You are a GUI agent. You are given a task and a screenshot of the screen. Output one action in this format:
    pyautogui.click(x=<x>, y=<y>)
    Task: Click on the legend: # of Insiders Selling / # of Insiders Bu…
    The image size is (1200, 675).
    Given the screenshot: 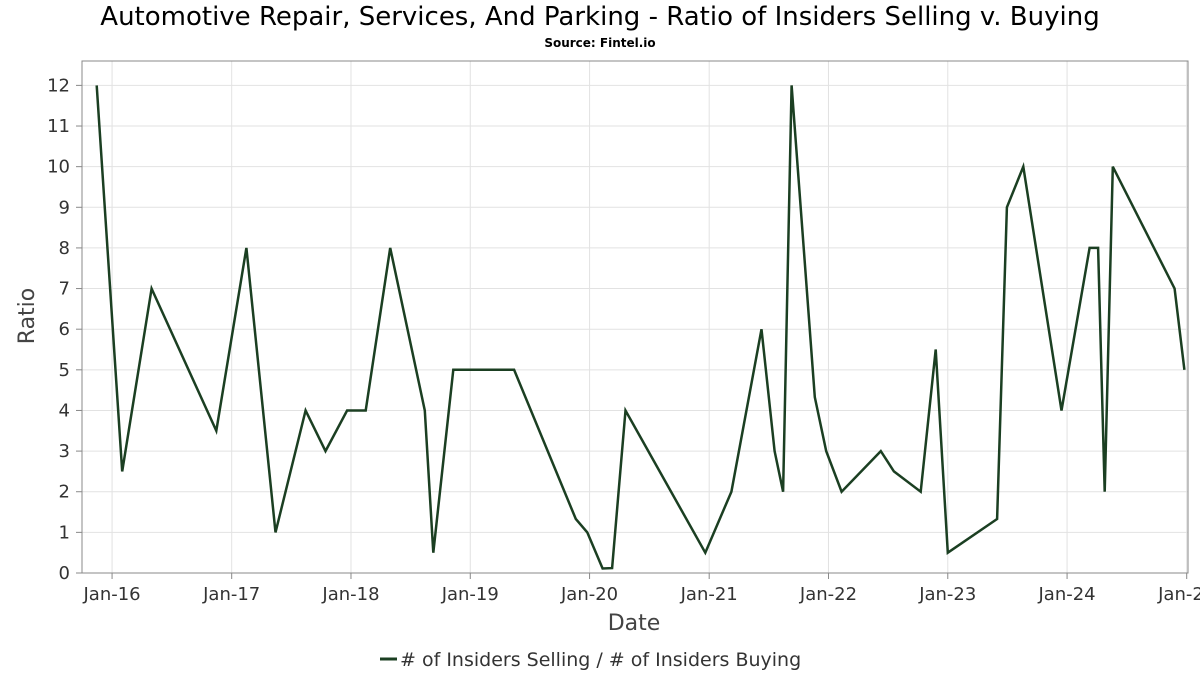 What is the action you would take?
    pyautogui.click(x=590, y=660)
    